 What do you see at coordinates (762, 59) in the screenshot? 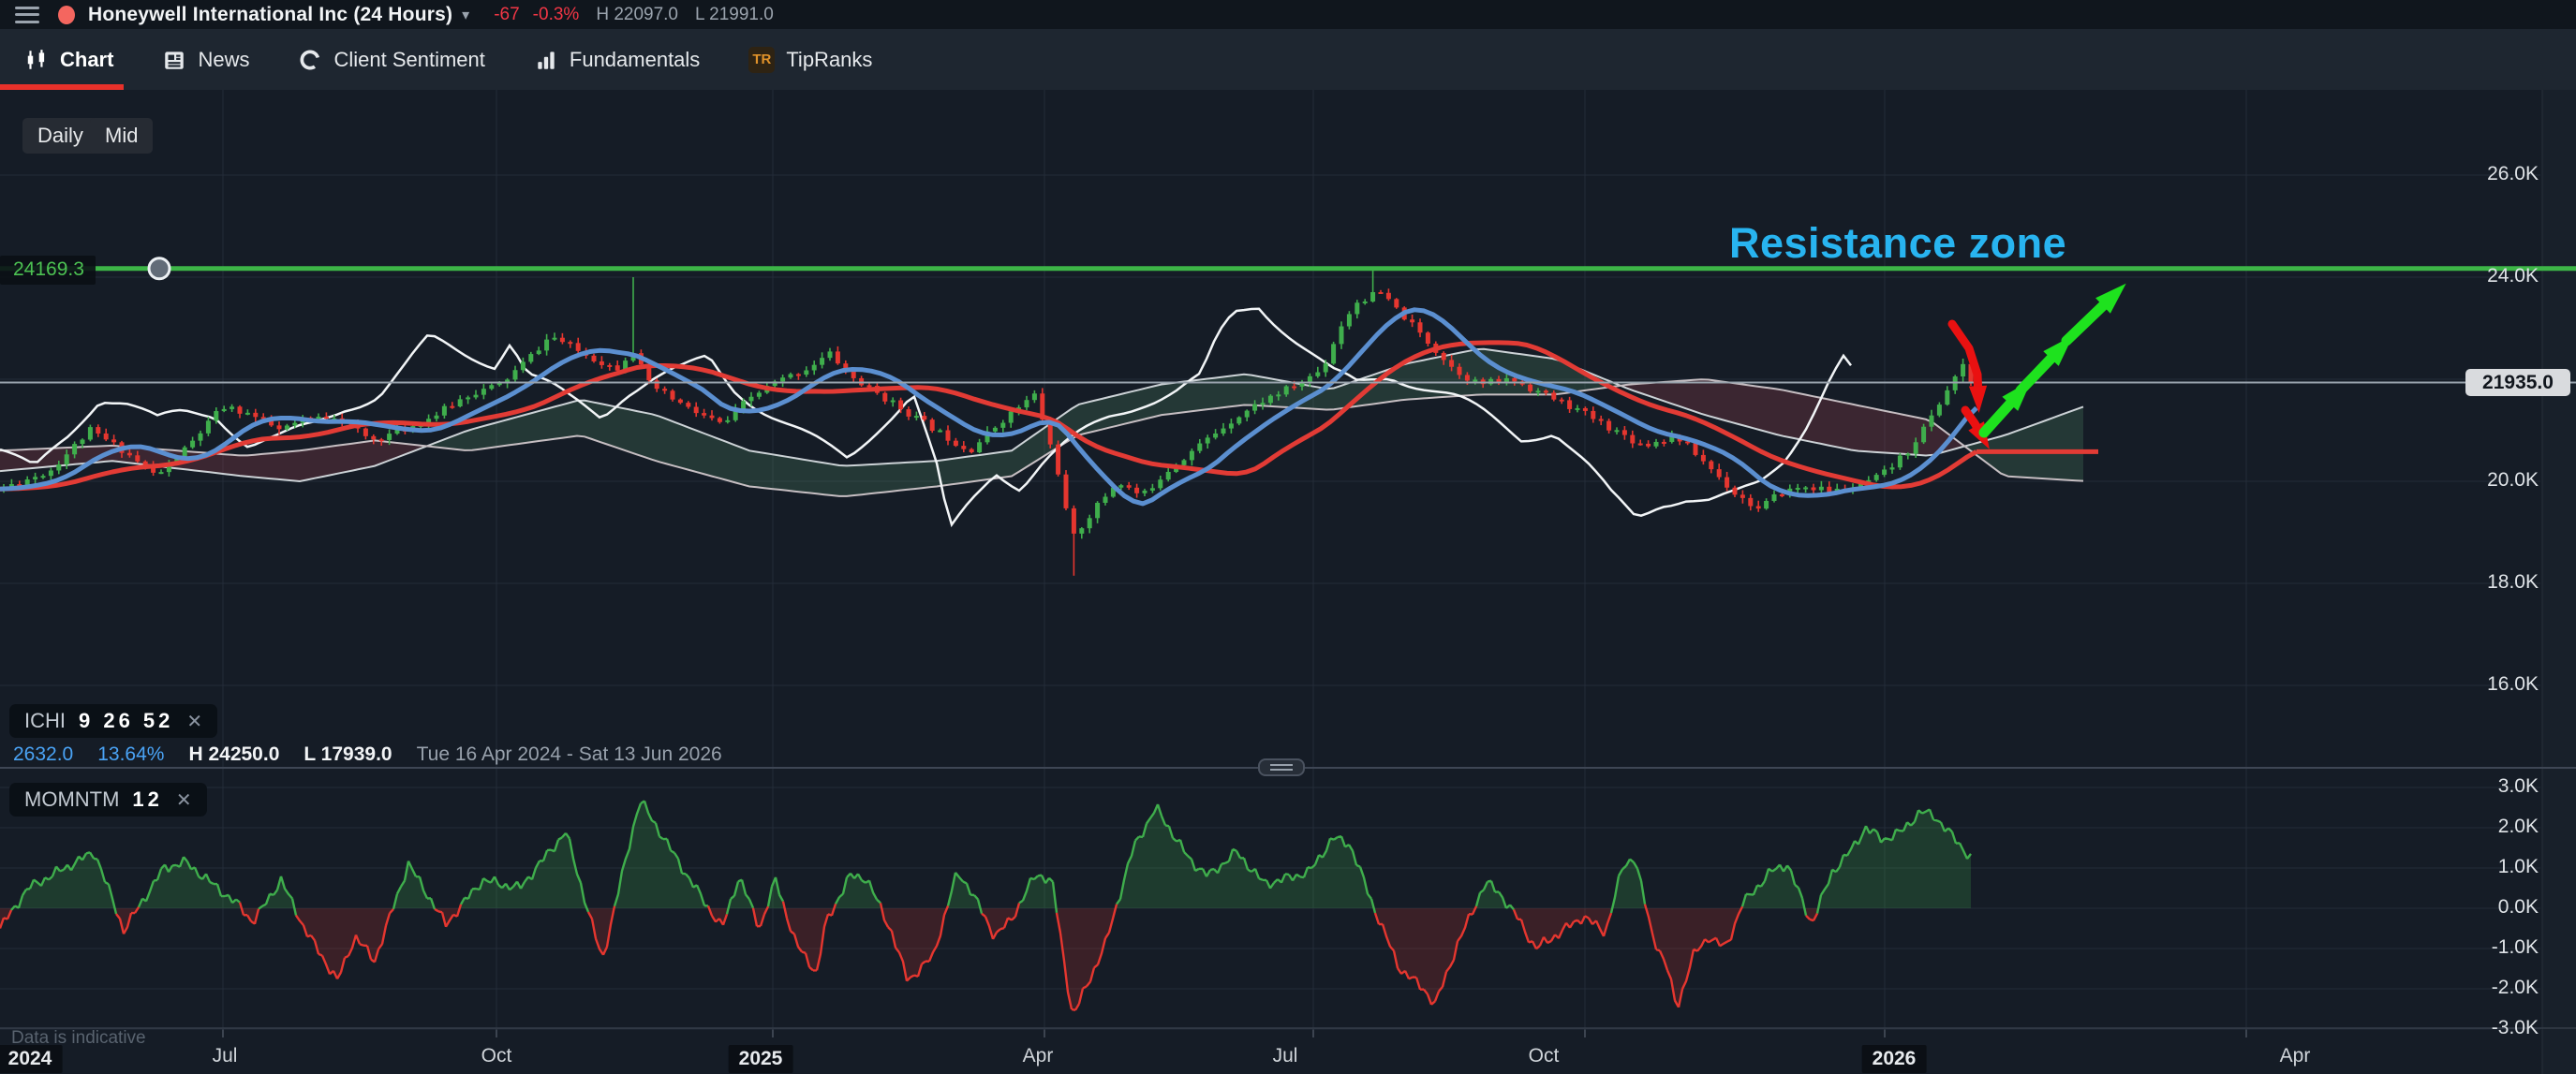
I see `tipranks-logo-icon: TR` at bounding box center [762, 59].